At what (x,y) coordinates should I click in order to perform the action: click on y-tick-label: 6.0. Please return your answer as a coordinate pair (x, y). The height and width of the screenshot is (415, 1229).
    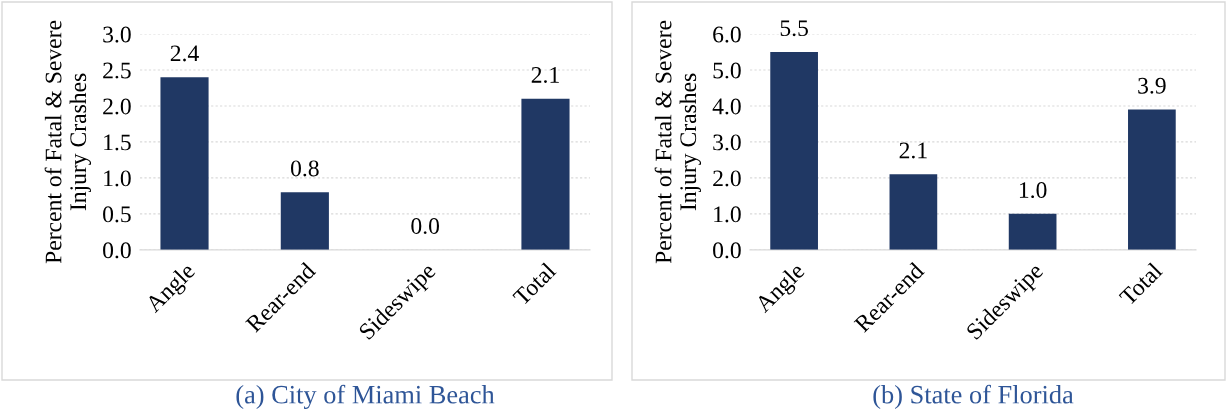
    Looking at the image, I should click on (727, 34).